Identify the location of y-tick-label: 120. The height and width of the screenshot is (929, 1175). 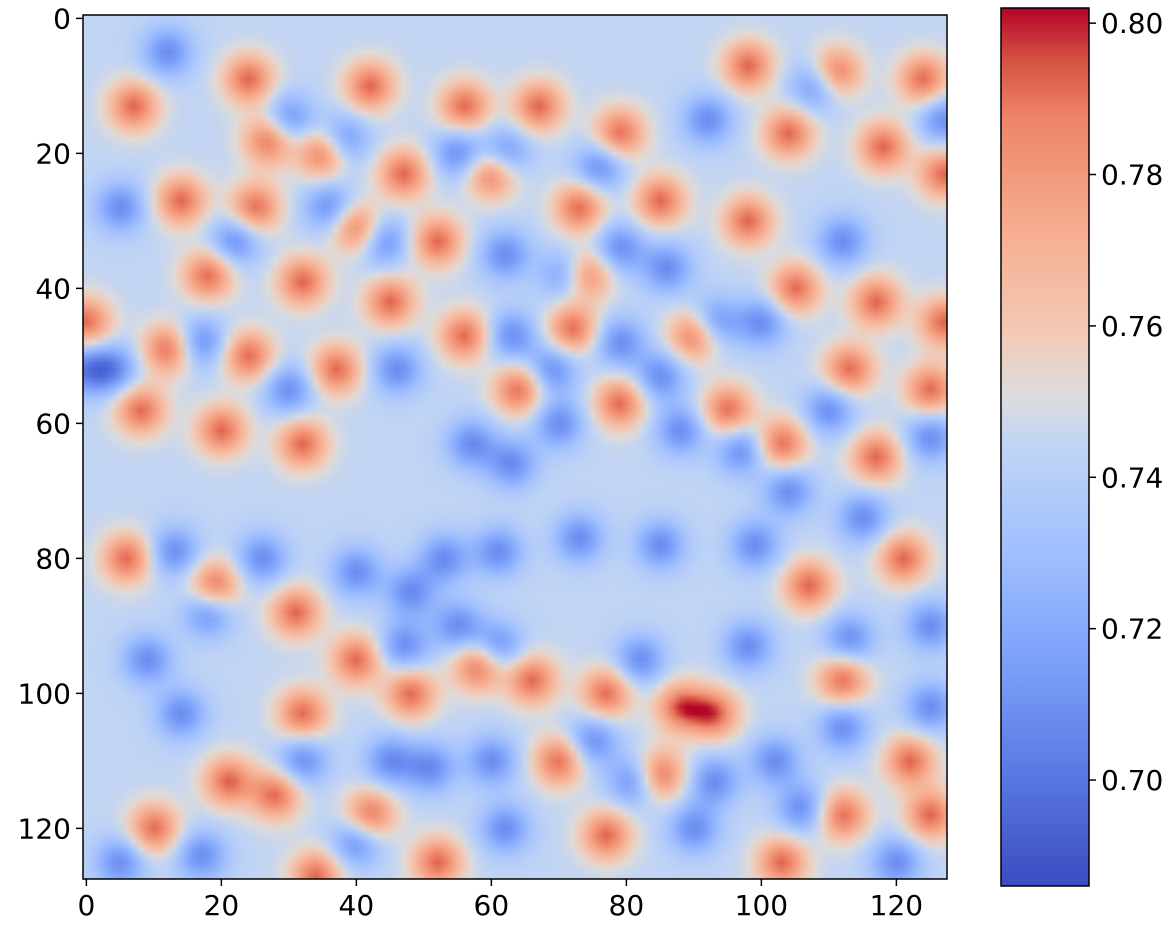
(44, 828).